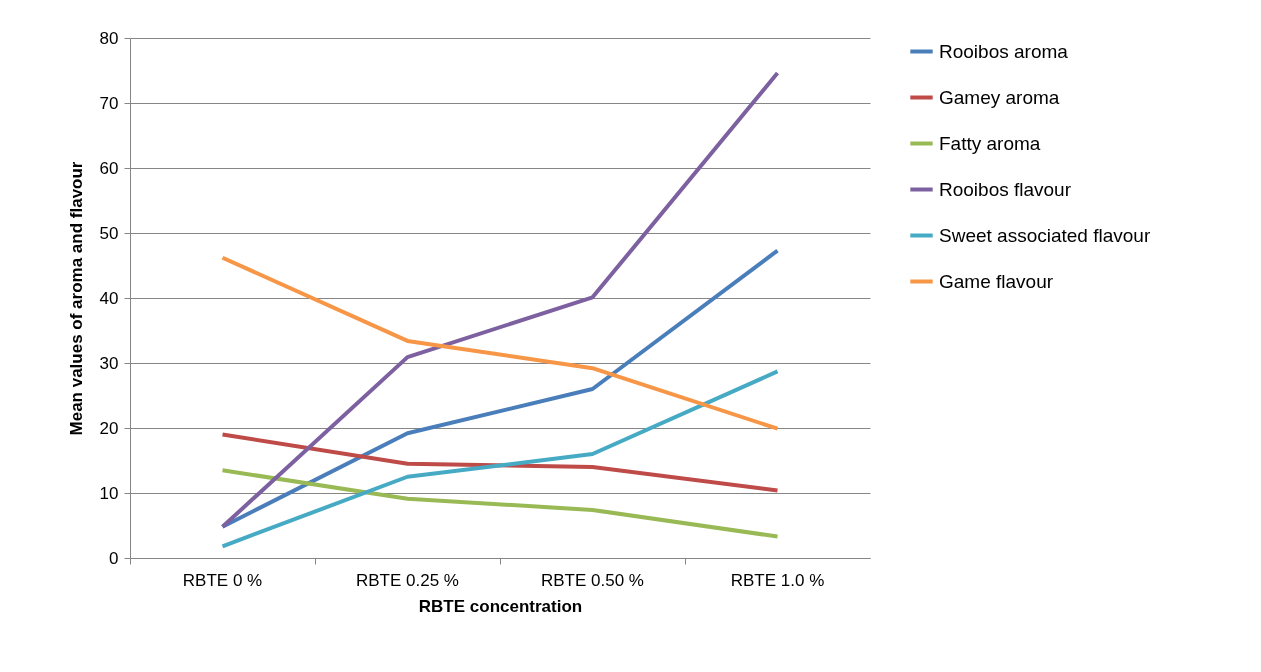  What do you see at coordinates (1005, 189) in the screenshot?
I see `legend-label: Rooibos flavour` at bounding box center [1005, 189].